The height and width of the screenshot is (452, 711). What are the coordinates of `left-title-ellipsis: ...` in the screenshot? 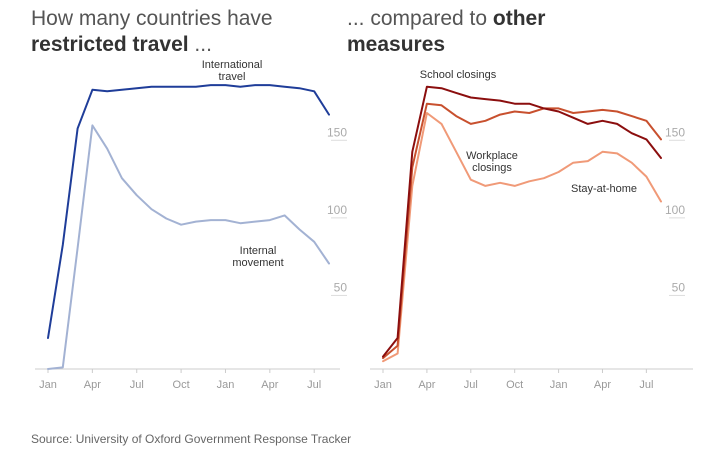 It's located at (200, 44).